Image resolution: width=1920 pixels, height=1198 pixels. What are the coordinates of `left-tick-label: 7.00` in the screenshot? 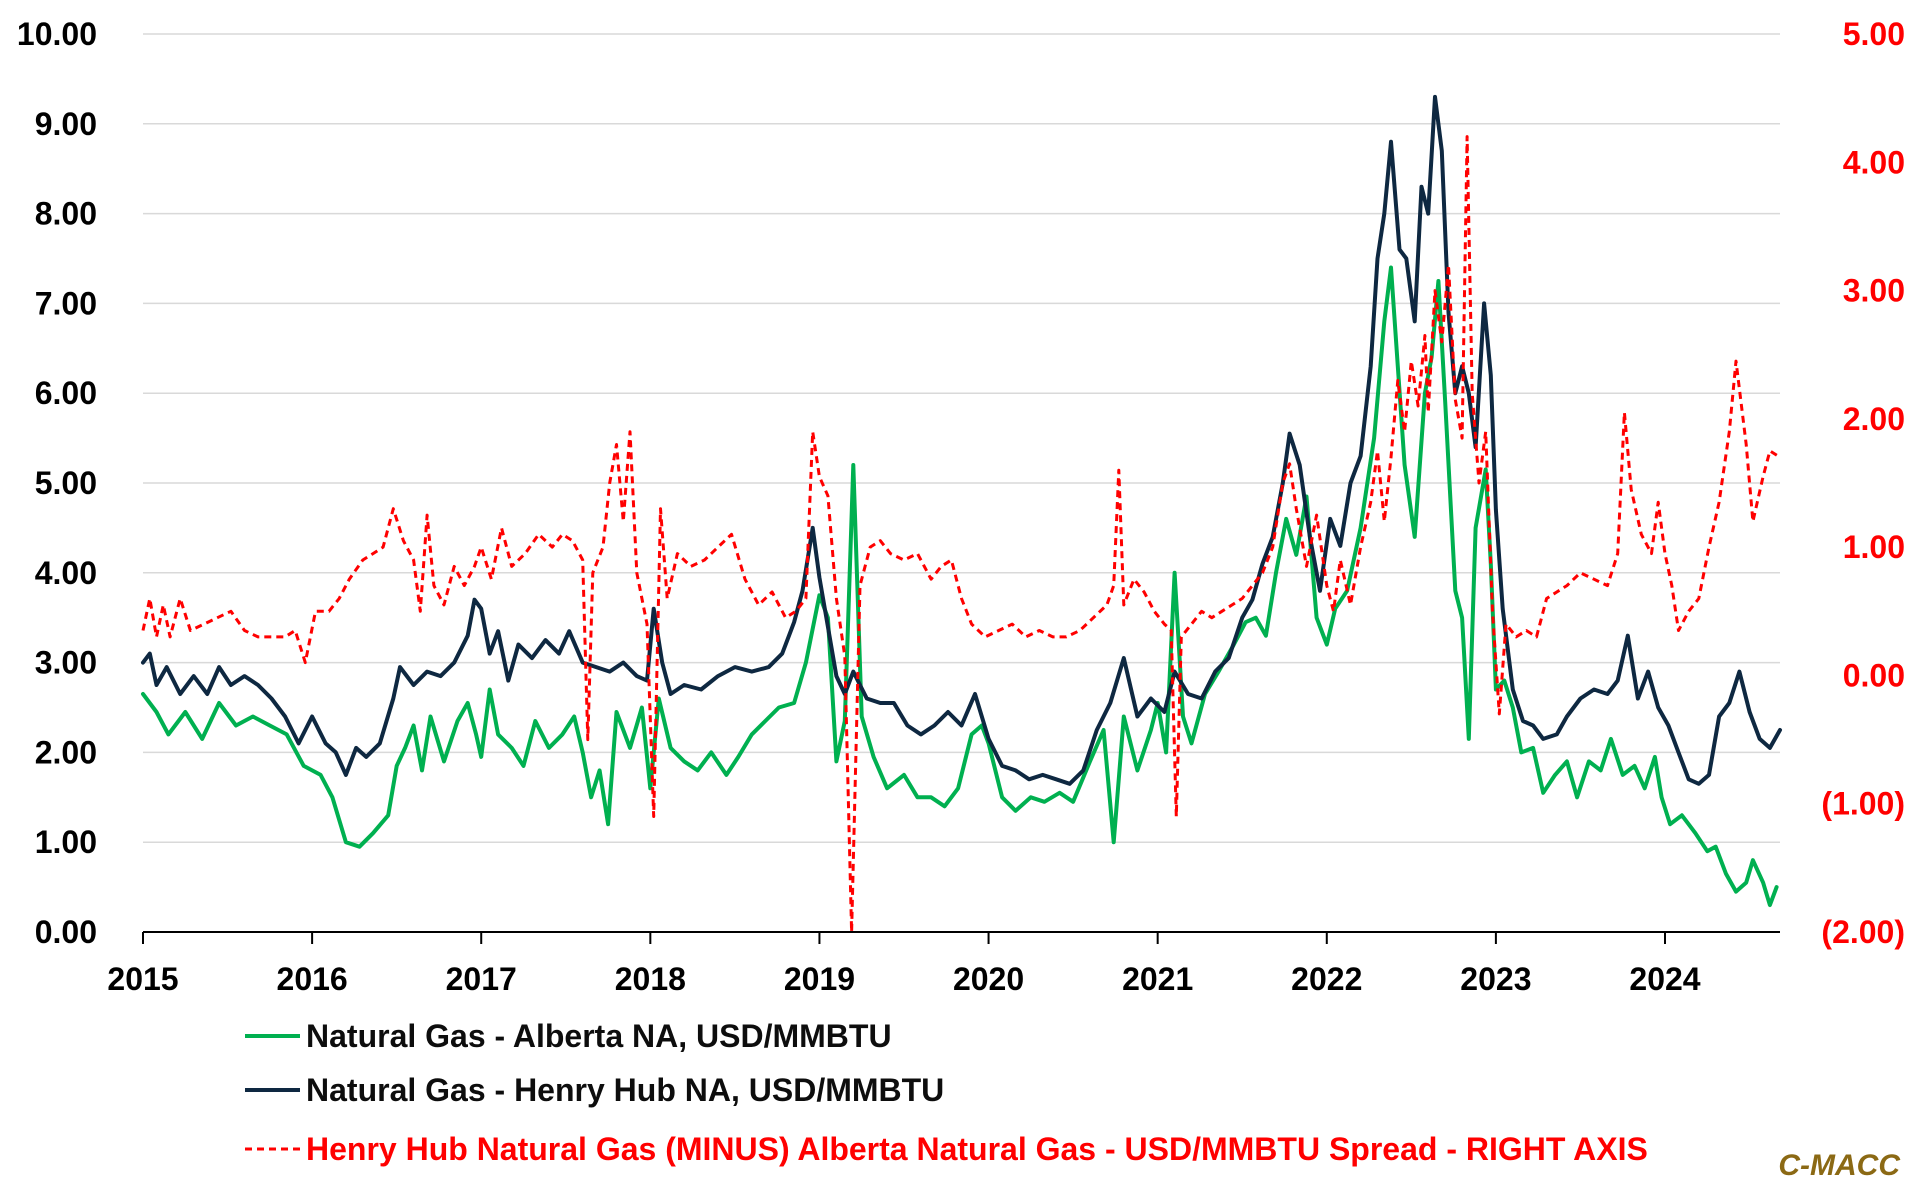 It's located at (66, 303).